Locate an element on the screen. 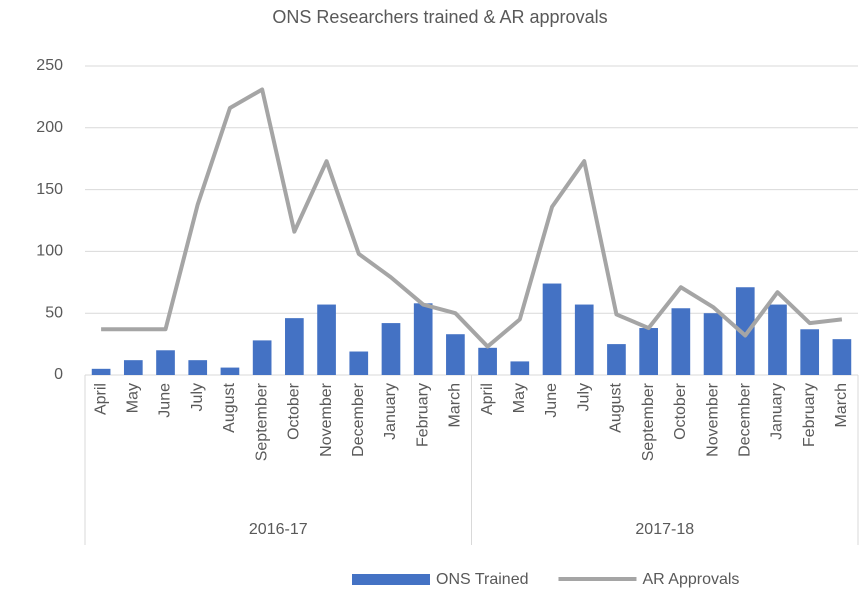 The image size is (864, 594). y-tick-label: 150 is located at coordinates (49, 189).